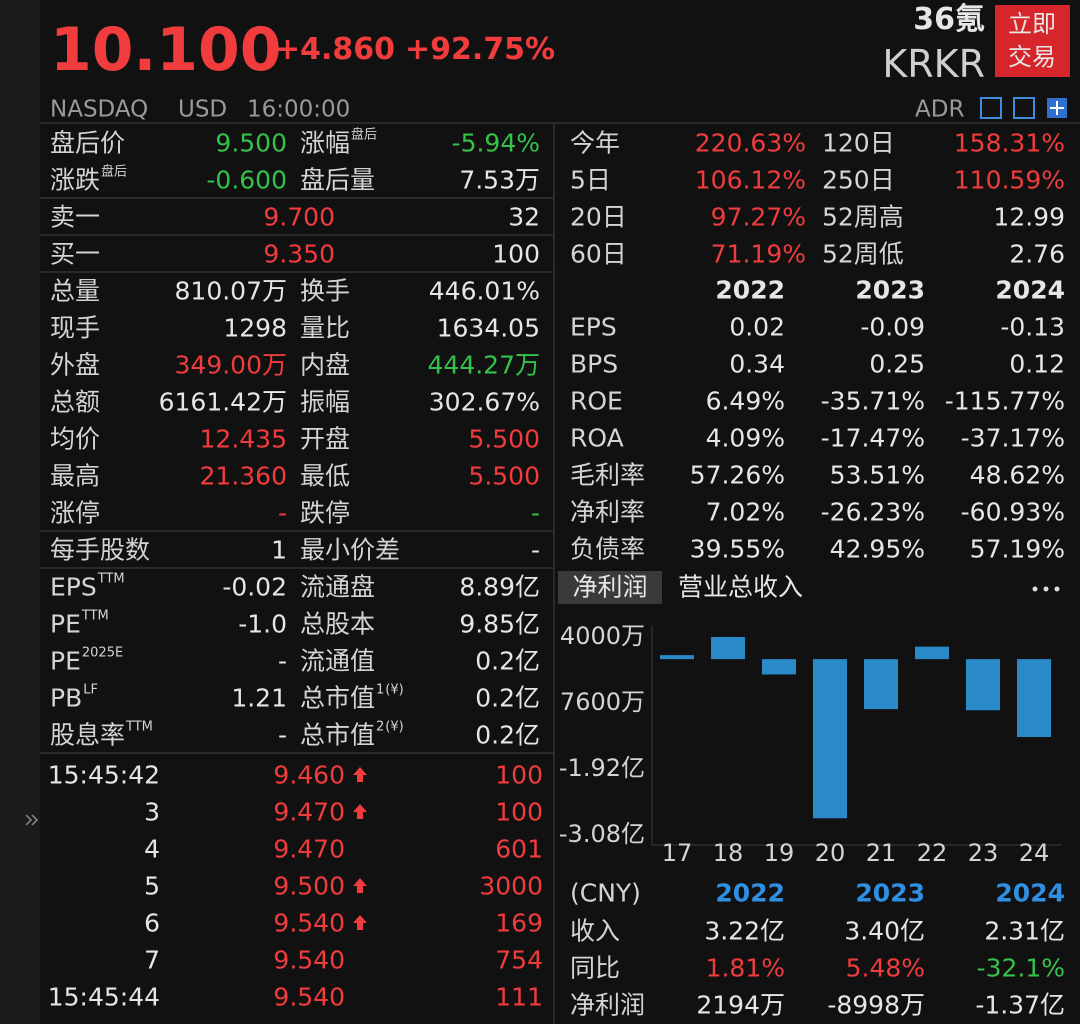 Image resolution: width=1080 pixels, height=1024 pixels. I want to click on field-label: 52周低, so click(863, 254).